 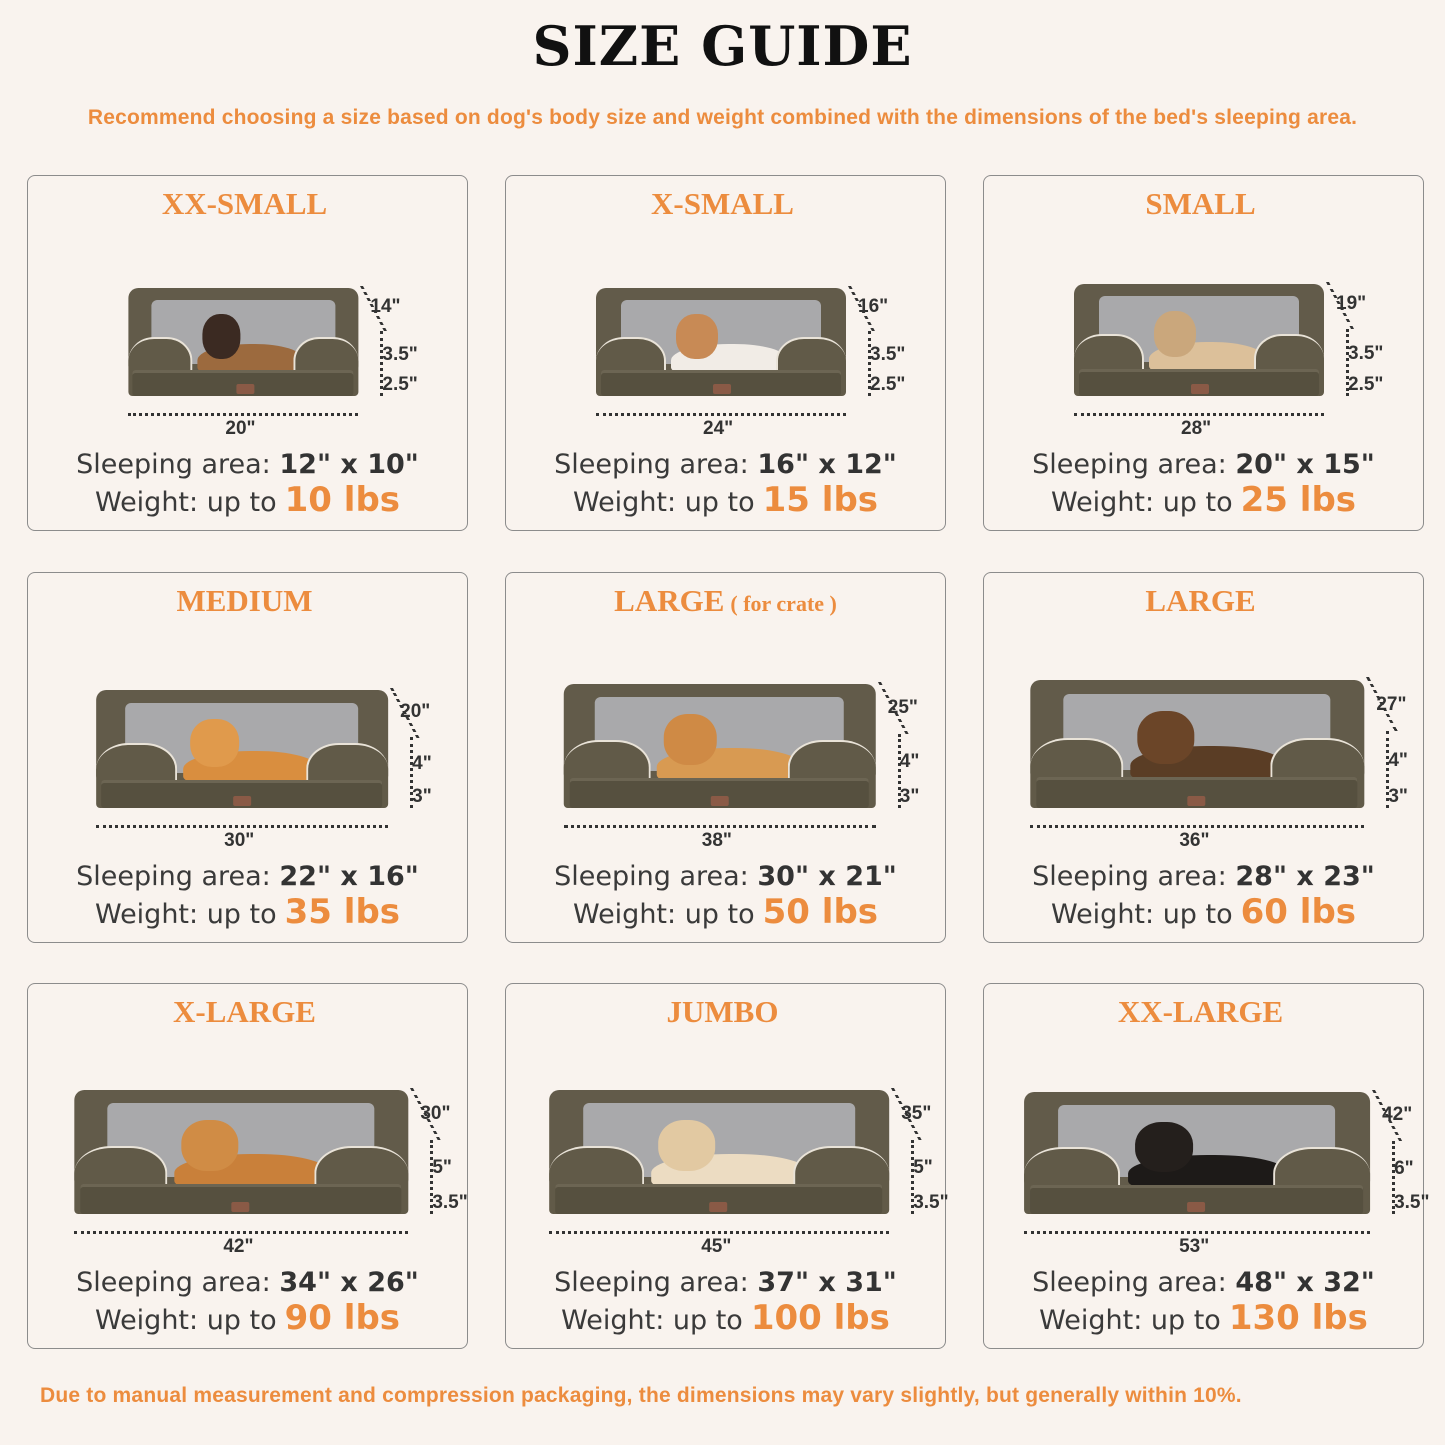 What do you see at coordinates (1305, 464) in the screenshot?
I see `sleeping-area-value: 20" x 15"` at bounding box center [1305, 464].